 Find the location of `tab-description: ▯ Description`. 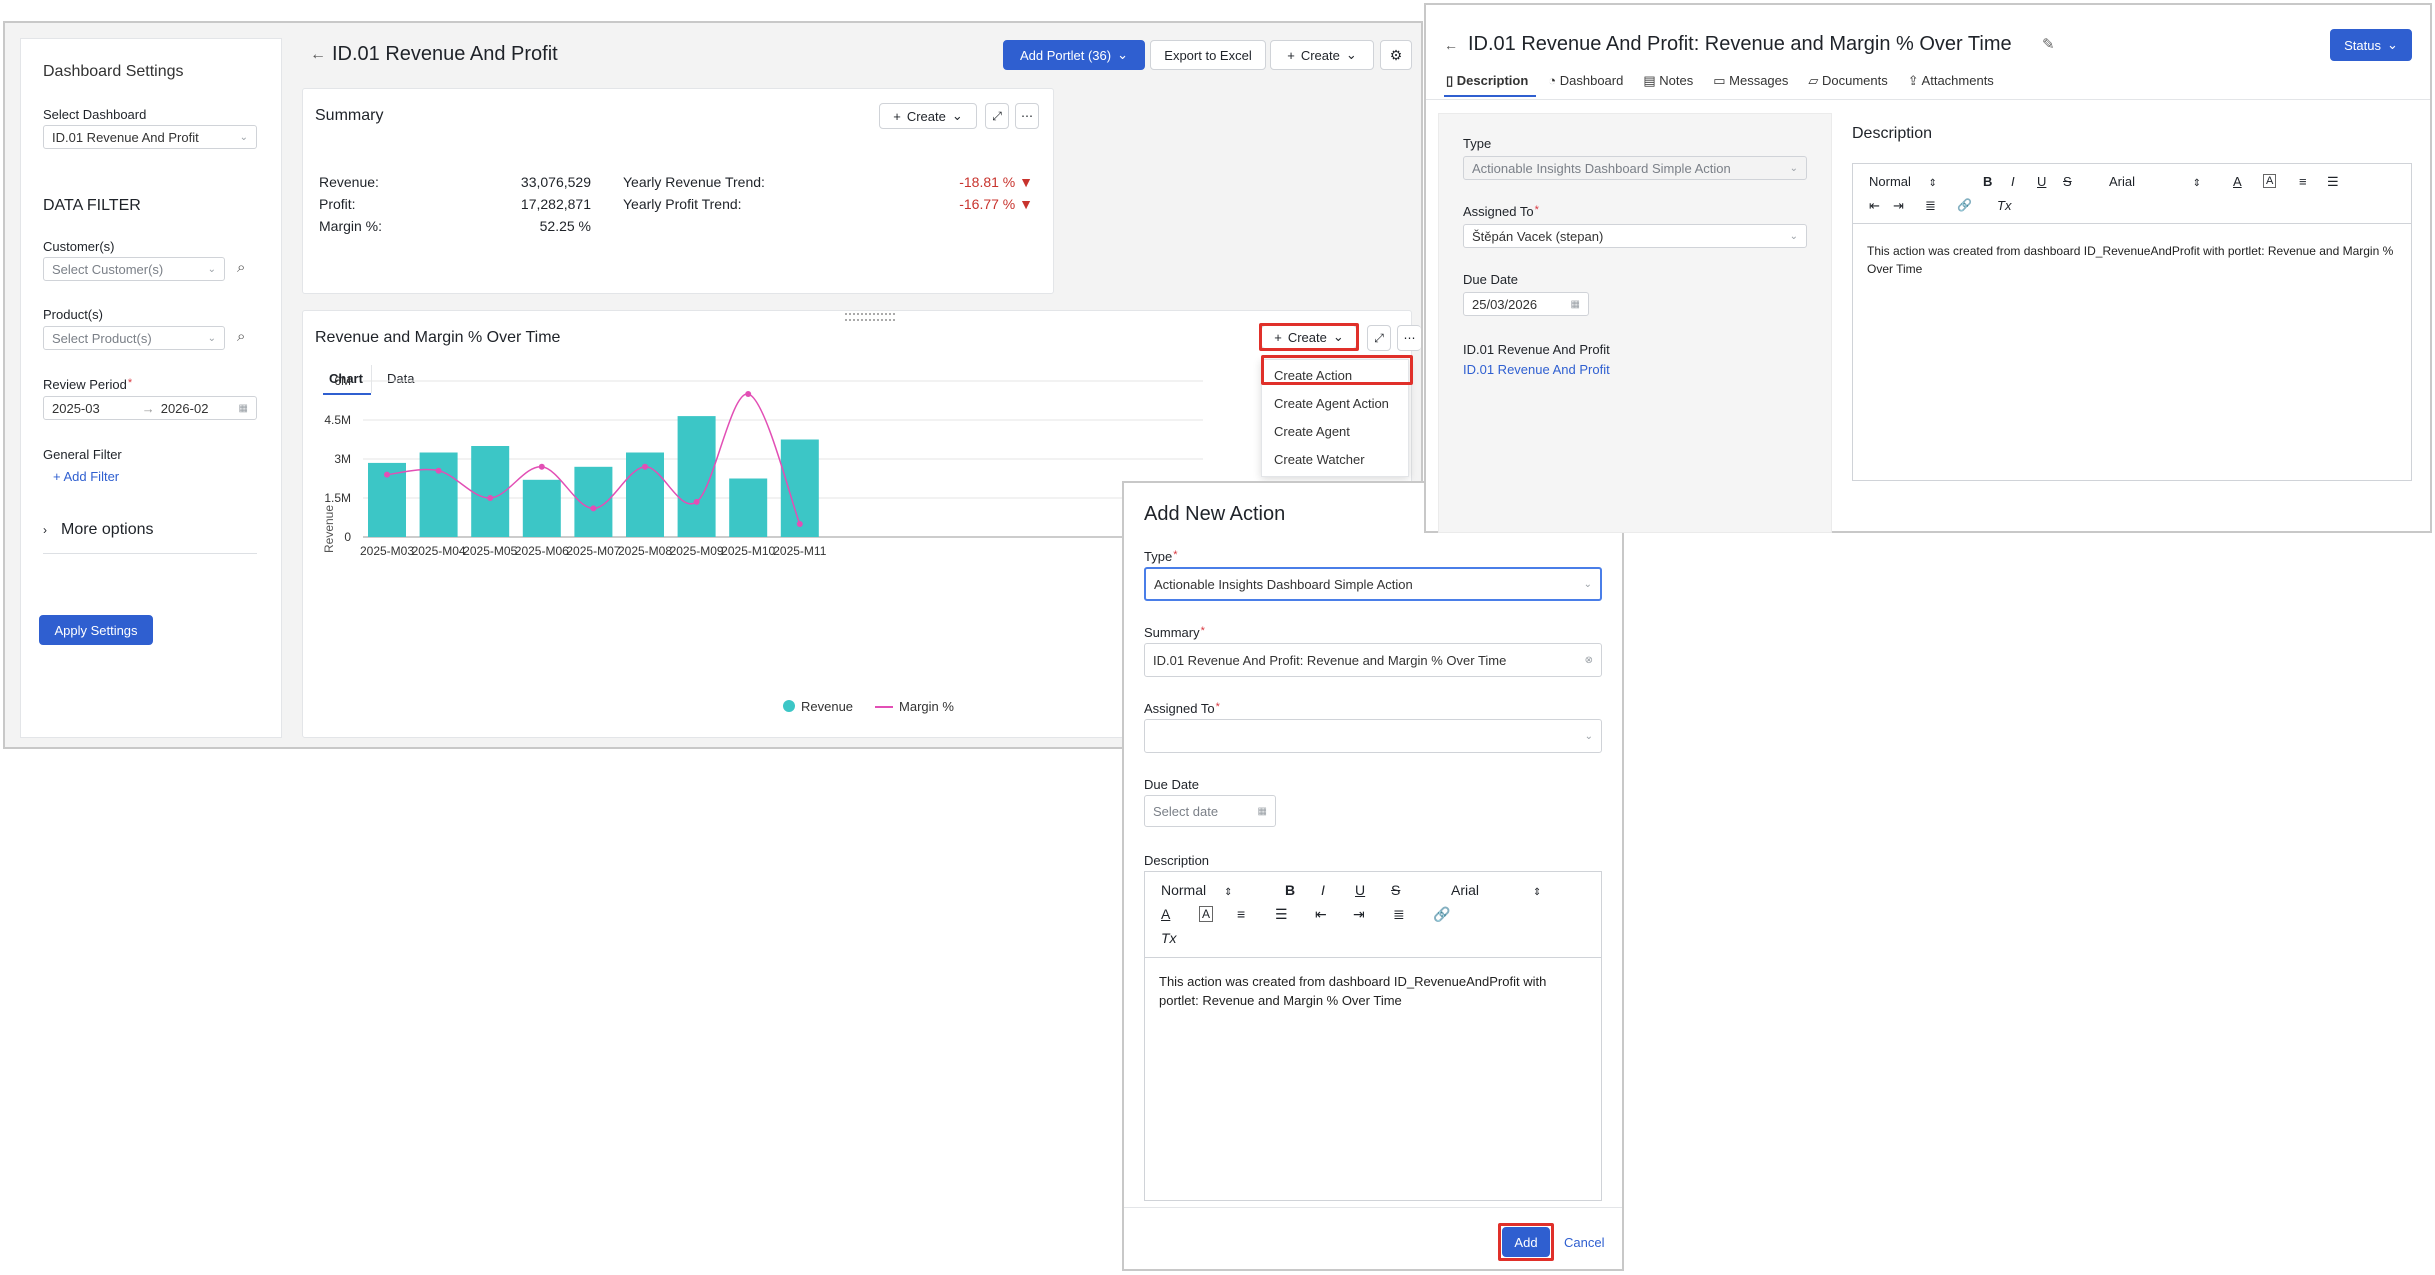

tab-description: ▯ Description is located at coordinates (1487, 81).